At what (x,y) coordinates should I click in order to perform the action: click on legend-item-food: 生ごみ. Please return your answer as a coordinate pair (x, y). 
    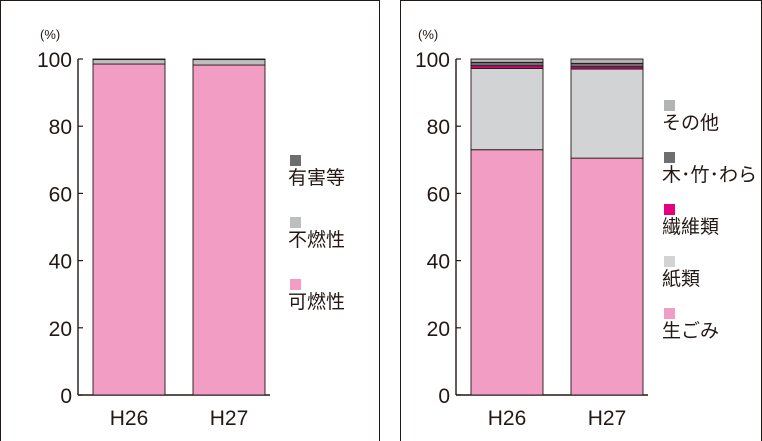
    Looking at the image, I should click on (690, 325).